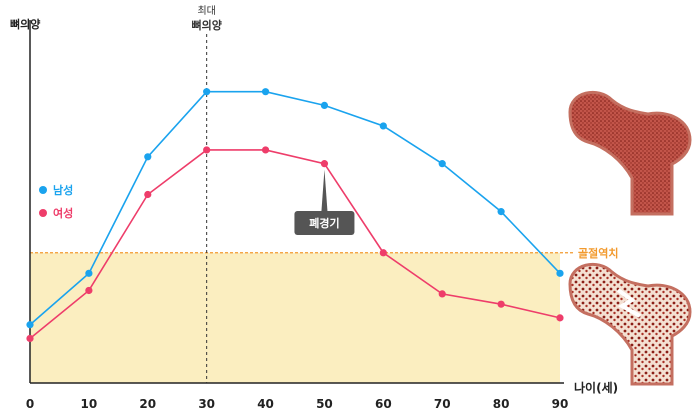 This screenshot has height=417, width=694. Describe the element at coordinates (206, 404) in the screenshot. I see `x-tick-label-30: 30` at that location.